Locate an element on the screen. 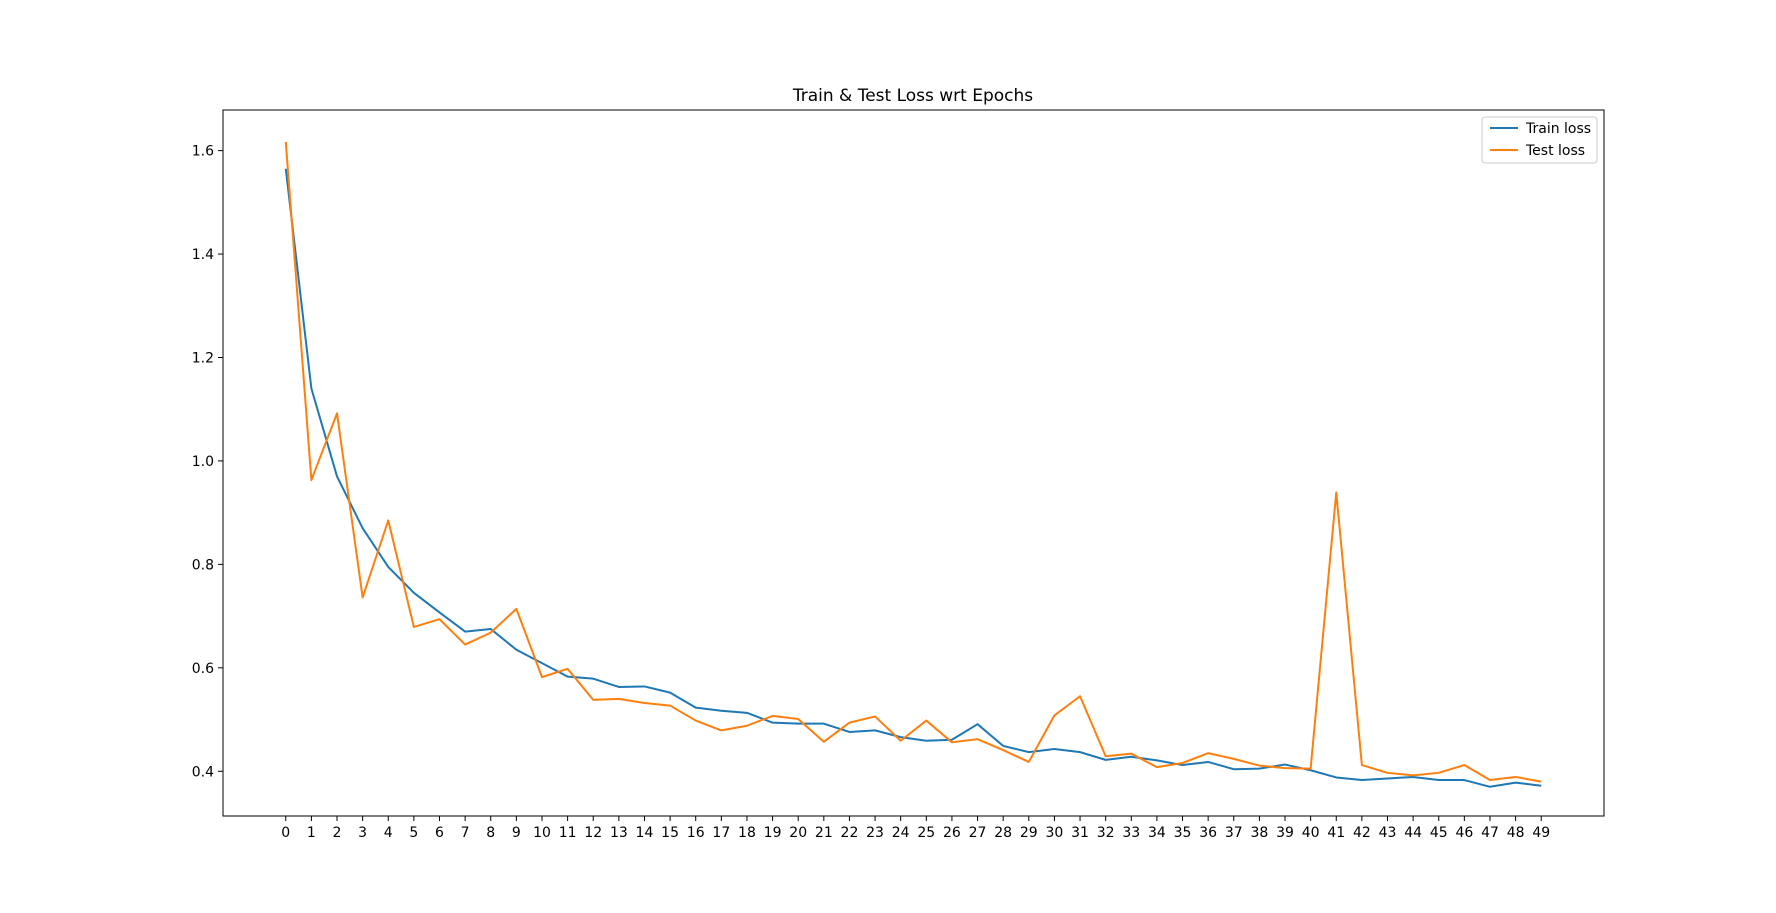  x-tick-label: 30 is located at coordinates (1055, 833).